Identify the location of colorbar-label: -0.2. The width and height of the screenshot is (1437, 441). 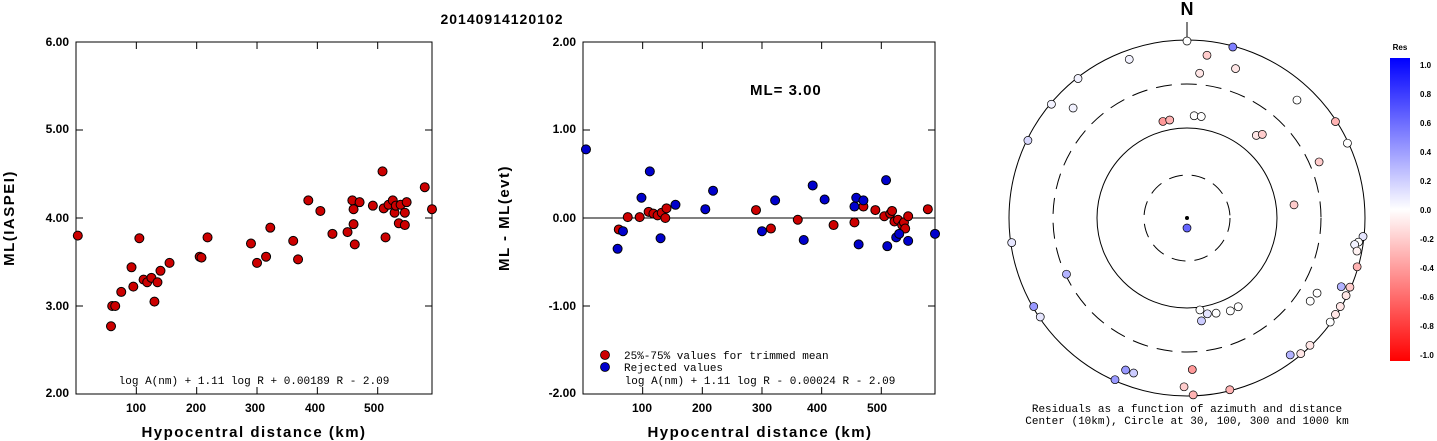
(1427, 239).